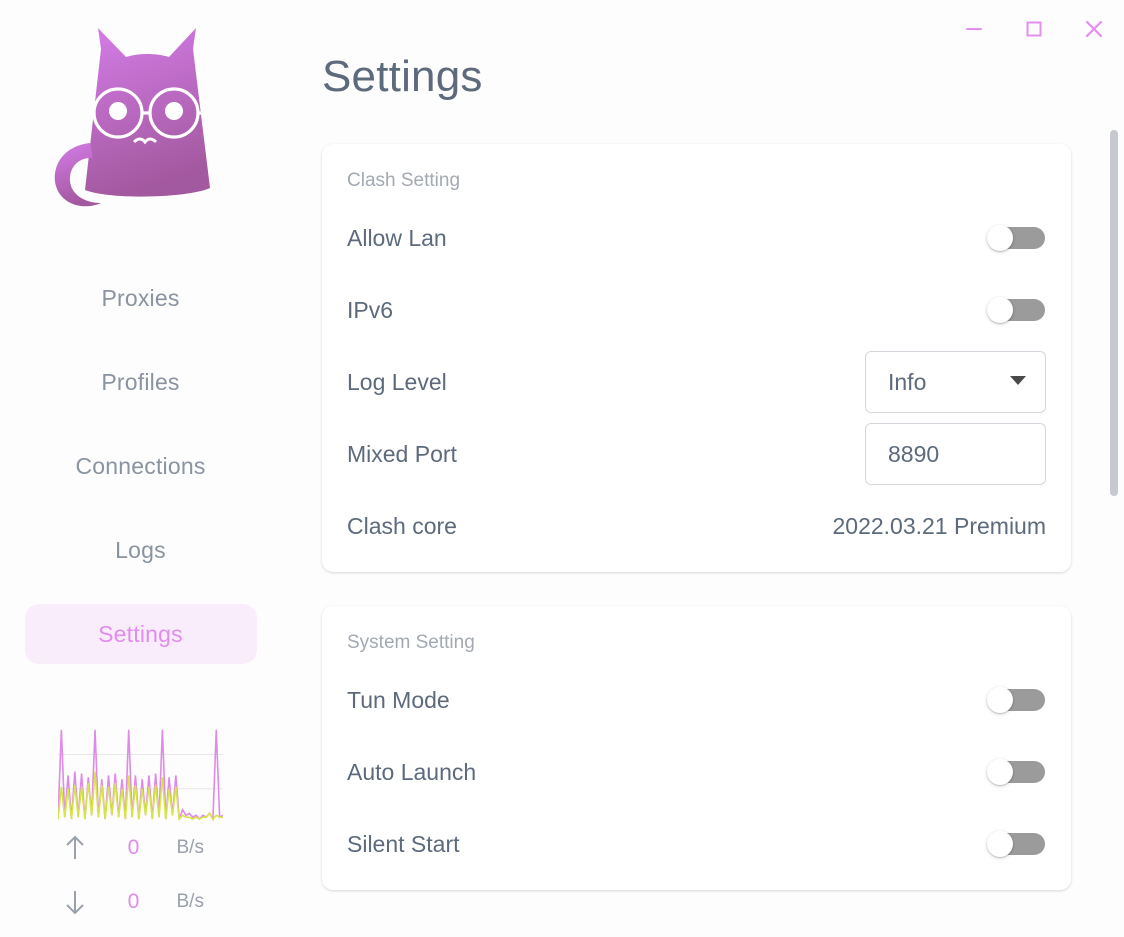 This screenshot has width=1124, height=937. Describe the element at coordinates (696, 454) in the screenshot. I see `row-mixed-port: Mixed Port` at that location.